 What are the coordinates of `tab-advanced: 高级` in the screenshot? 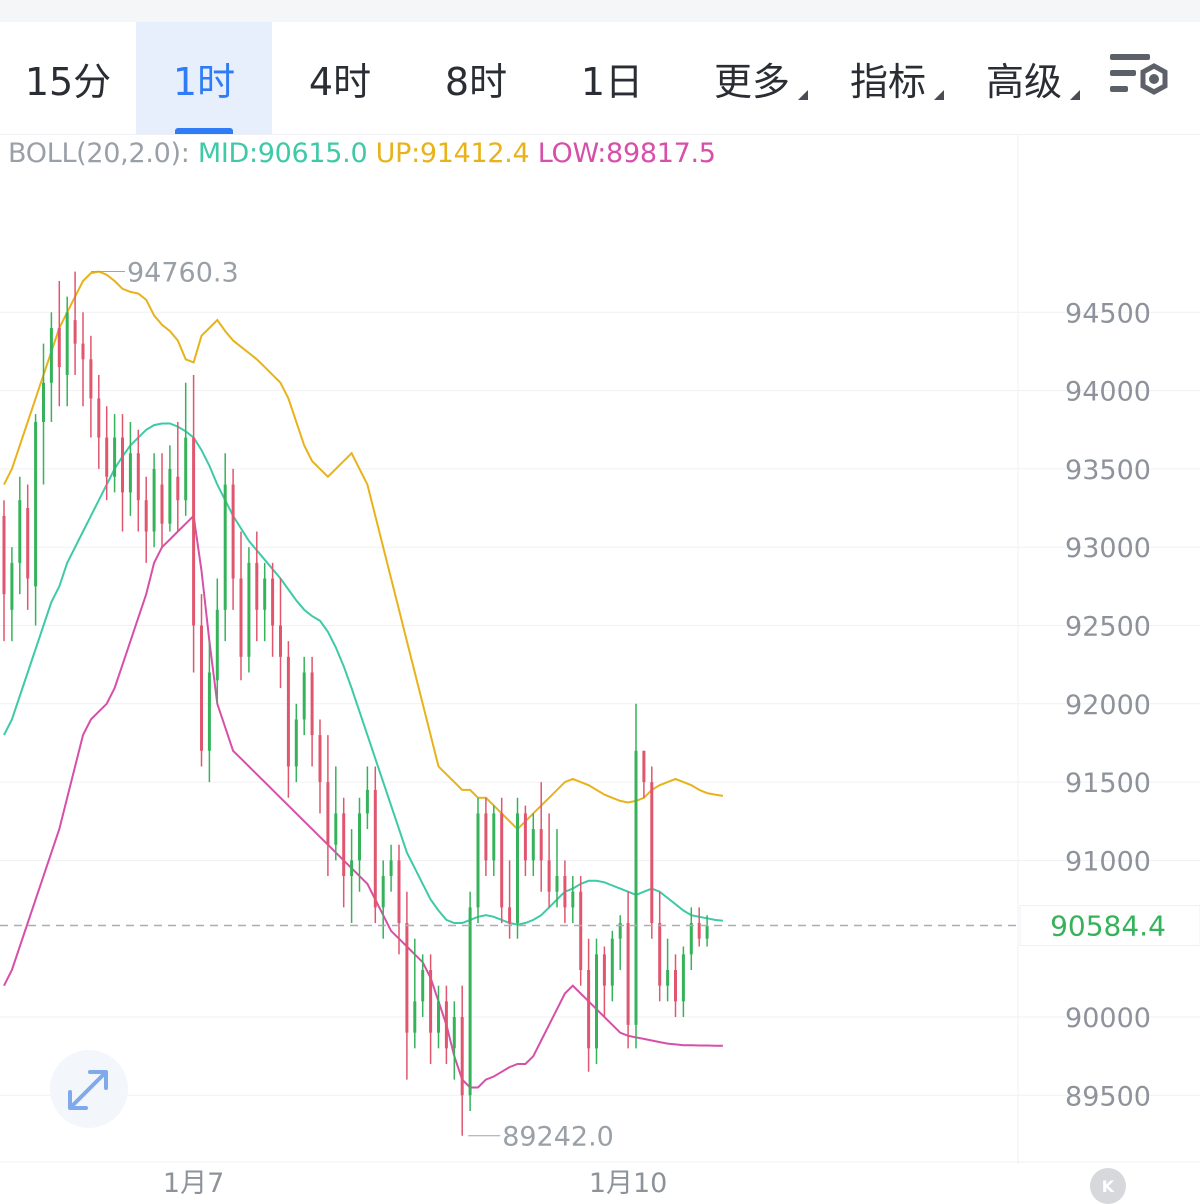 It's located at (1024, 78).